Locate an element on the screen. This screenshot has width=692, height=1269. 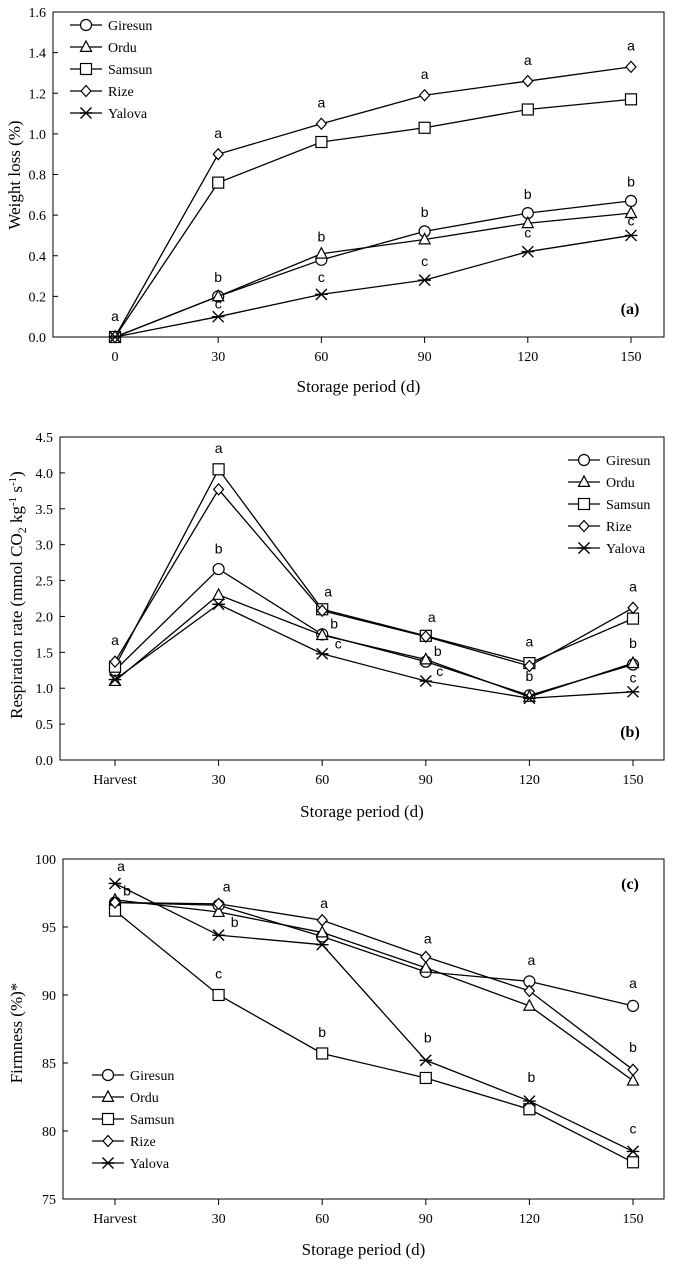
y-tick-label: 1.4 is located at coordinates (38, 54).